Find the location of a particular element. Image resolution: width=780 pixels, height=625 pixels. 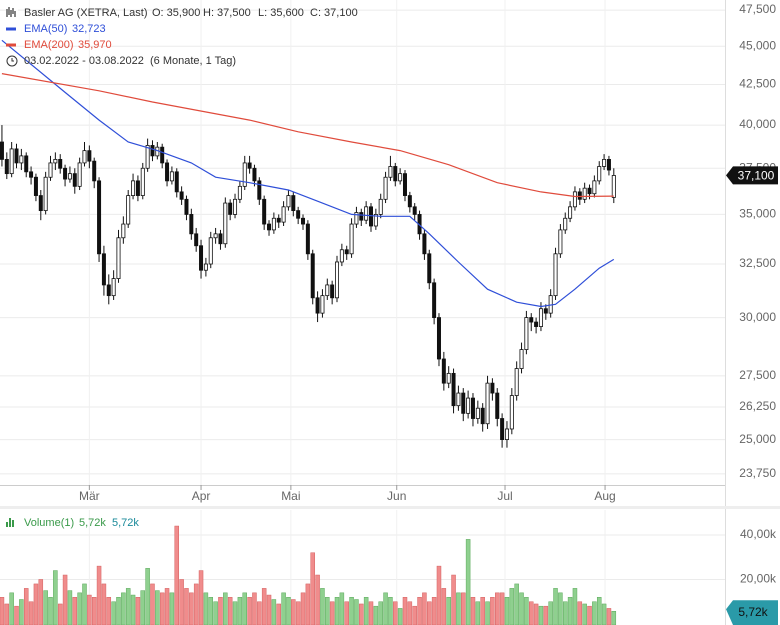

price-tag is located at coordinates (752, 175).